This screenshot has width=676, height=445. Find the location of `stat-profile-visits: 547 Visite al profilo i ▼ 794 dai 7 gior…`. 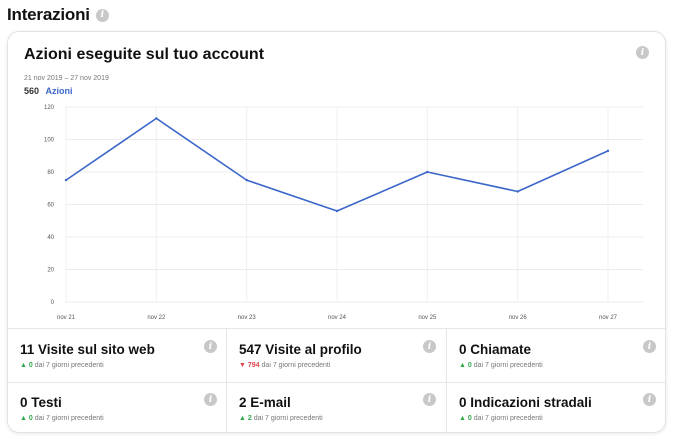

stat-profile-visits: 547 Visite al profilo i ▼ 794 dai 7 gior… is located at coordinates (336, 355).